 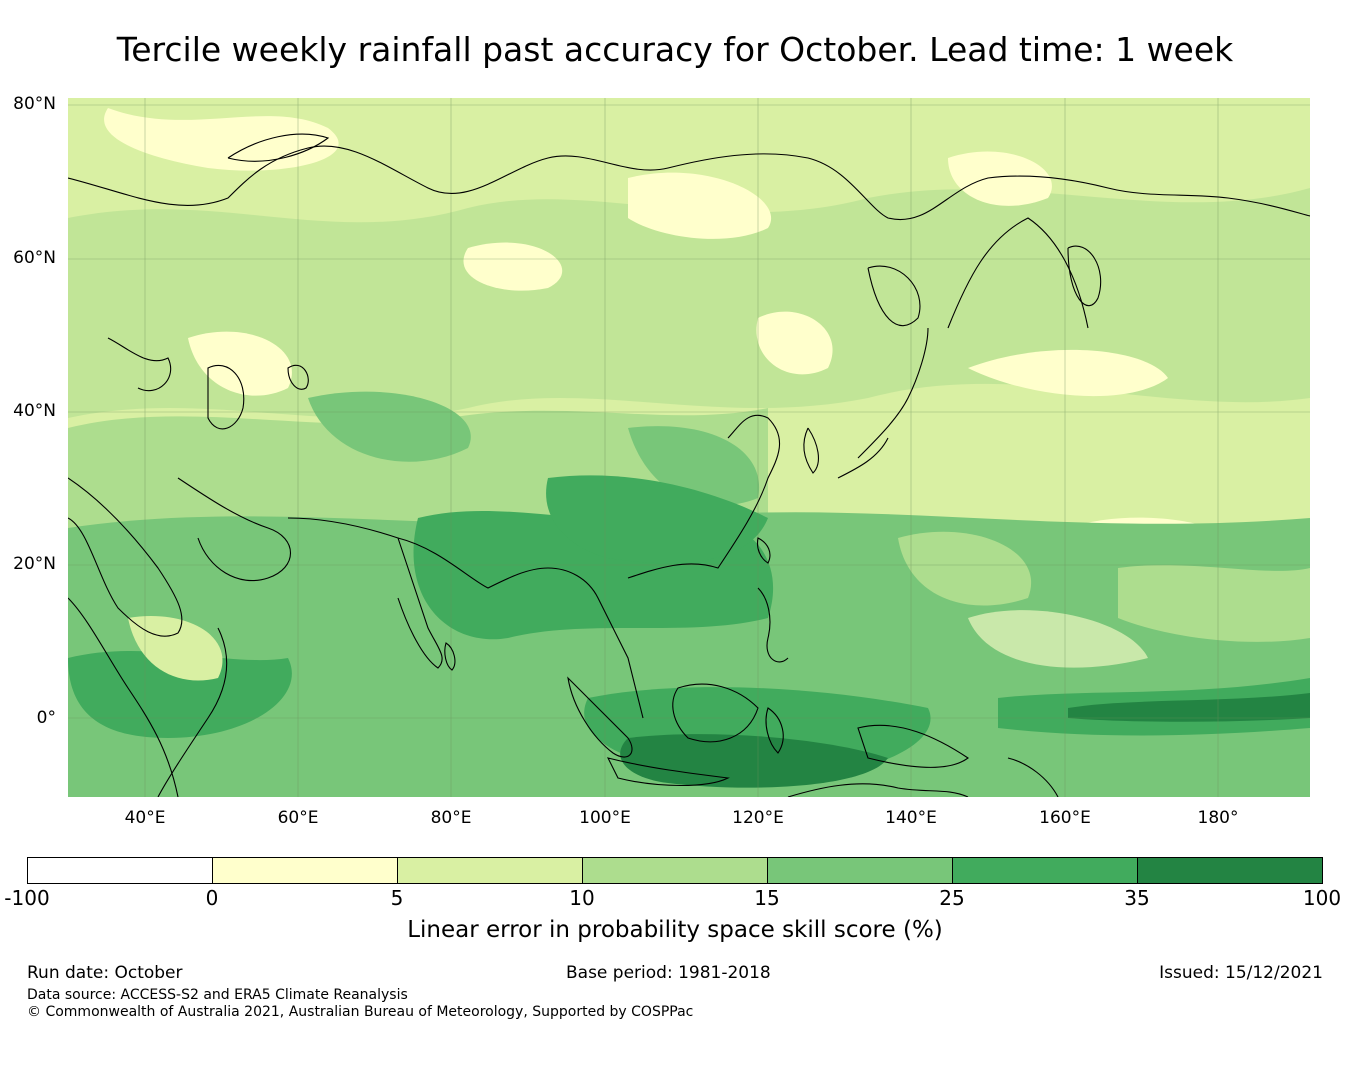 What do you see at coordinates (1241, 973) in the screenshot?
I see `issued-date: Issued: 15/12/2021` at bounding box center [1241, 973].